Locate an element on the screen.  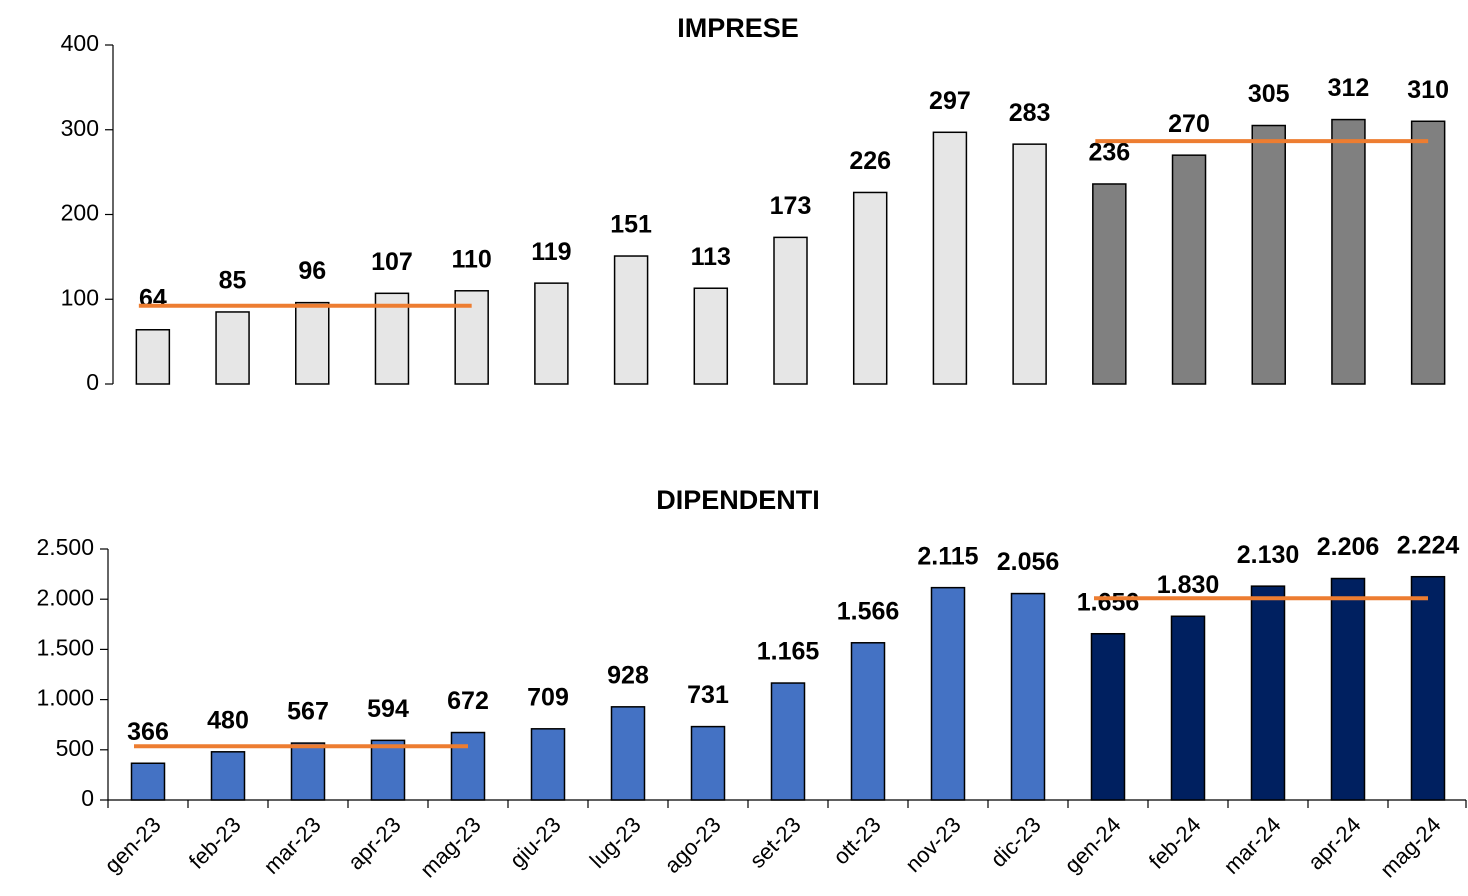
value-label: 2.130 is located at coordinates (1268, 555).